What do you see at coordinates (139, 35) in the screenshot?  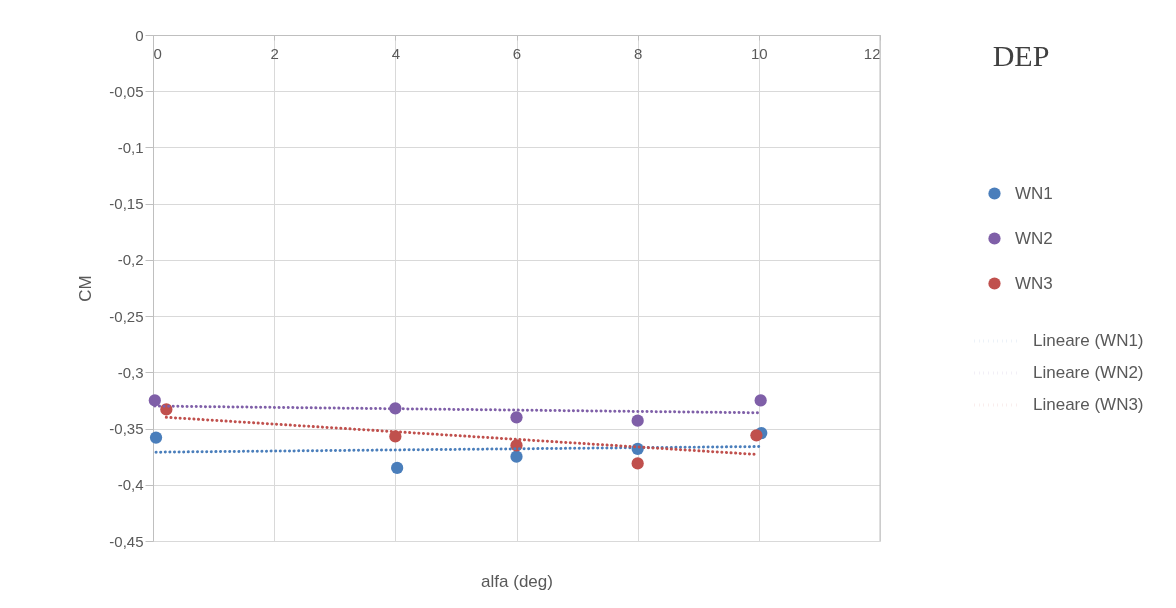 I see `y-tick-label: 0` at bounding box center [139, 35].